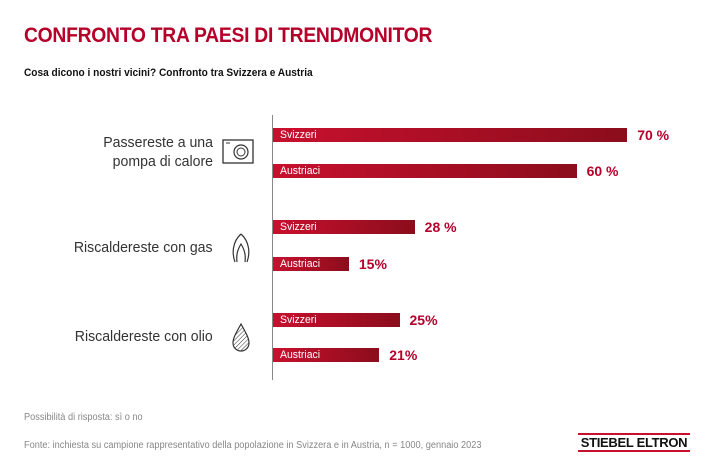  What do you see at coordinates (158, 152) in the screenshot?
I see `category-label: Passereste a una pompa di calore` at bounding box center [158, 152].